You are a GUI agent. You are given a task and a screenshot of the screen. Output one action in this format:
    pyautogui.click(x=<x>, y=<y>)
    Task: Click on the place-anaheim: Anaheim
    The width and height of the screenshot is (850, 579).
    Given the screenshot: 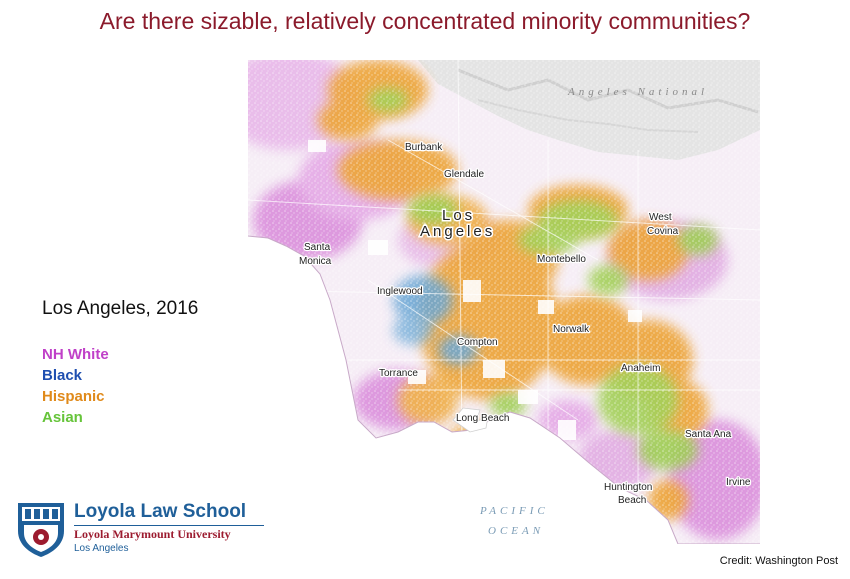 What is the action you would take?
    pyautogui.click(x=640, y=368)
    